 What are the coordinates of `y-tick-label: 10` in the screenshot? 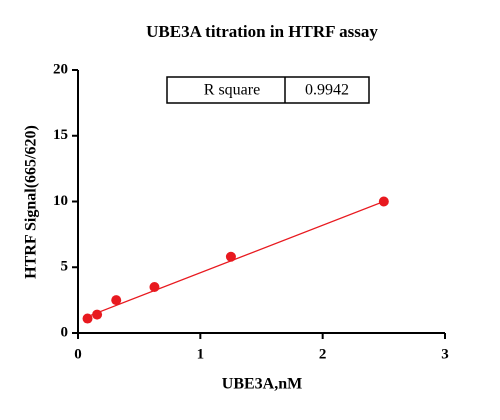 It's located at (60, 201).